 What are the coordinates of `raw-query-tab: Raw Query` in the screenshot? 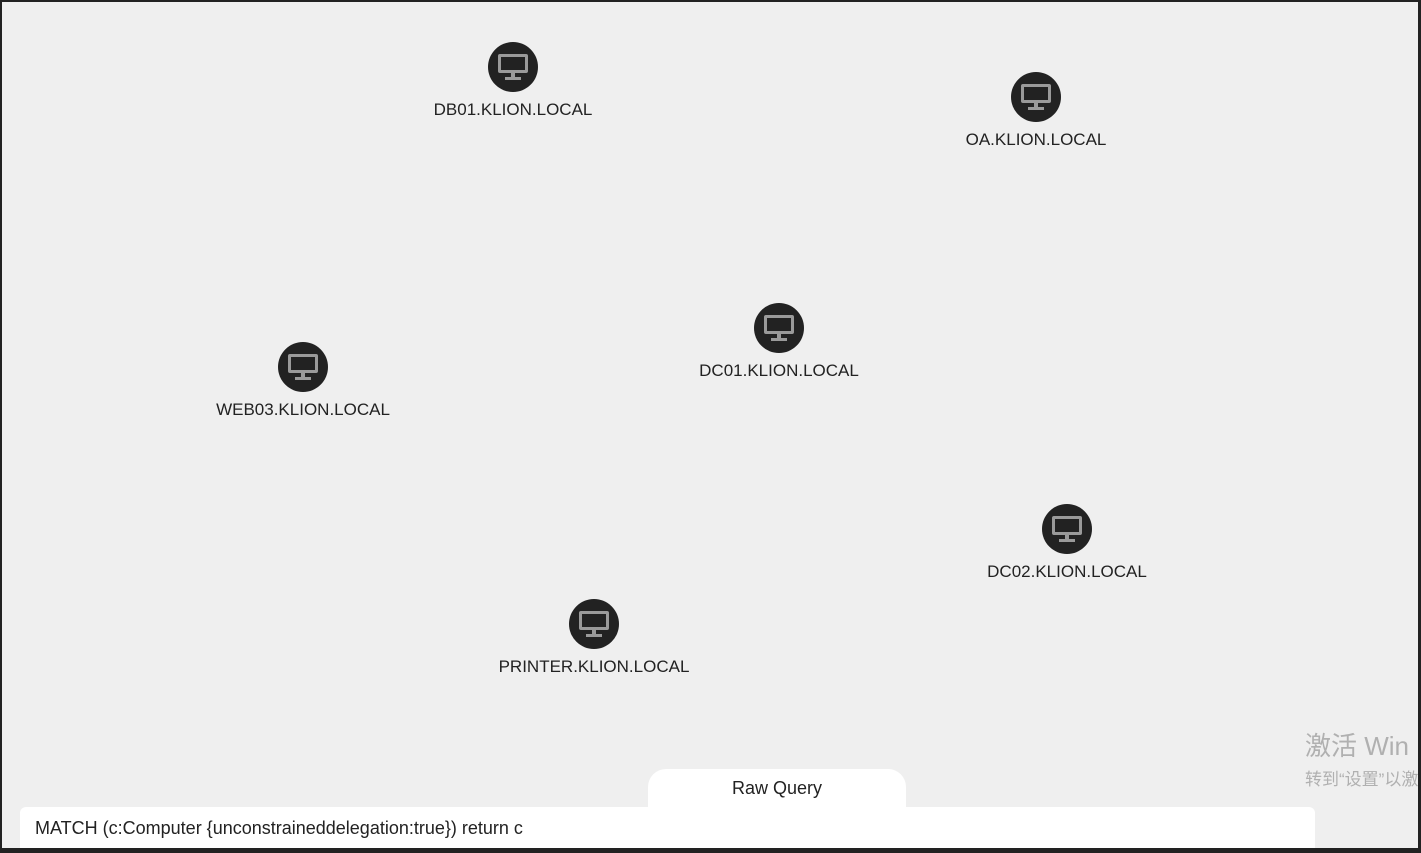 It's located at (777, 789).